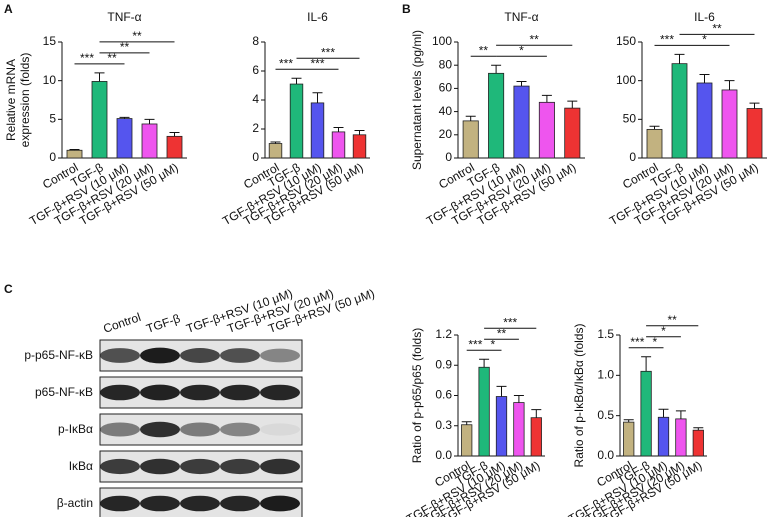 This screenshot has height=517, width=779. What do you see at coordinates (417, 100) in the screenshot?
I see `y-axis-label: Supernatant levels (pg/ml)` at bounding box center [417, 100].